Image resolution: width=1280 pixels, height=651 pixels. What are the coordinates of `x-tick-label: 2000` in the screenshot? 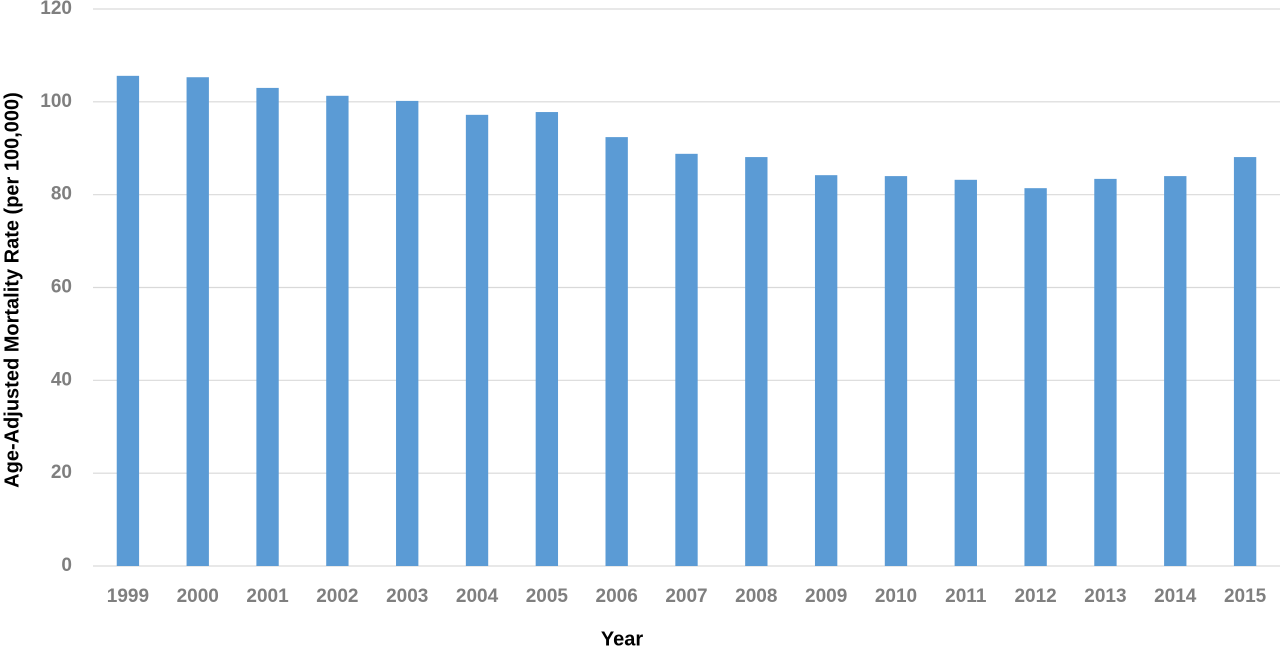 It's located at (198, 596).